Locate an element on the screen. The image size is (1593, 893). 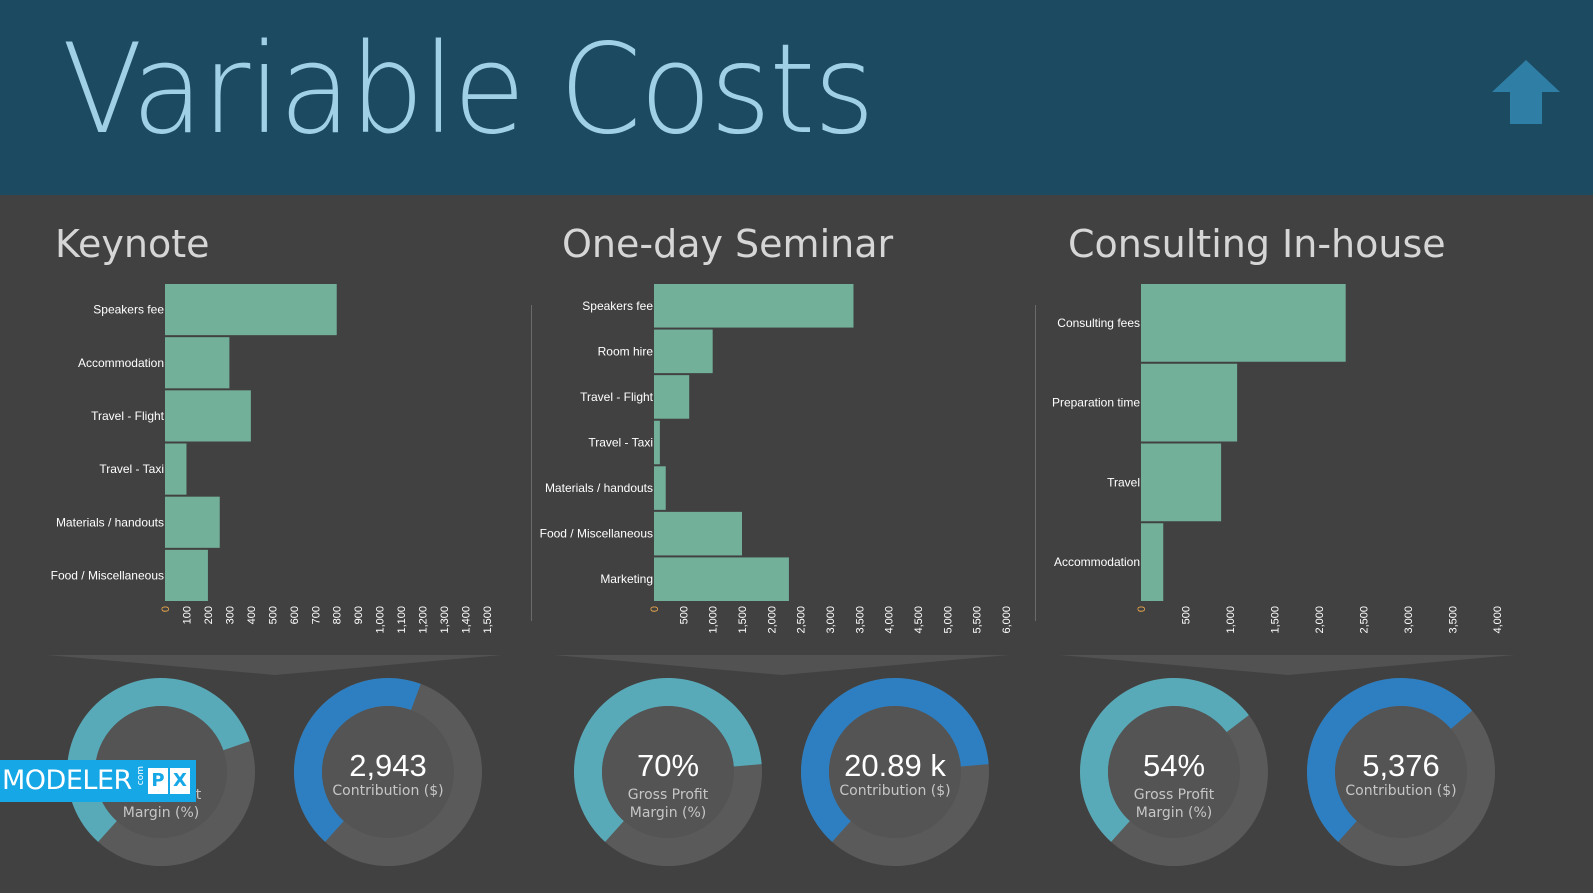
tick-label: 200 is located at coordinates (209, 615).